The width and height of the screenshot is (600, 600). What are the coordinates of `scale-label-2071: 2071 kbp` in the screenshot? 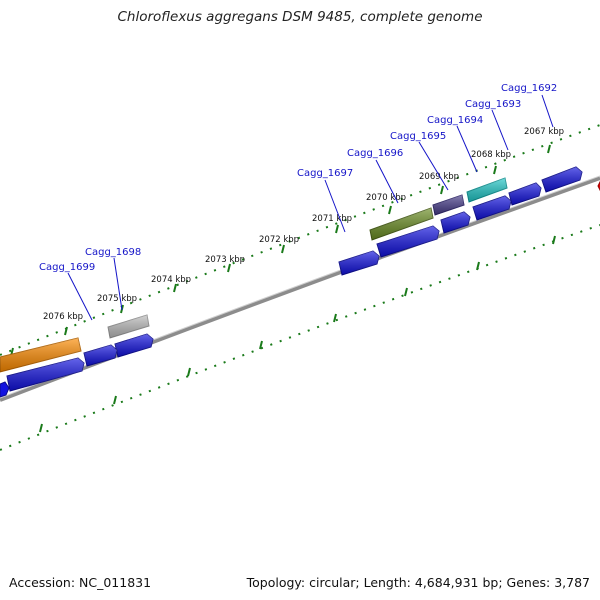 It's located at (332, 219).